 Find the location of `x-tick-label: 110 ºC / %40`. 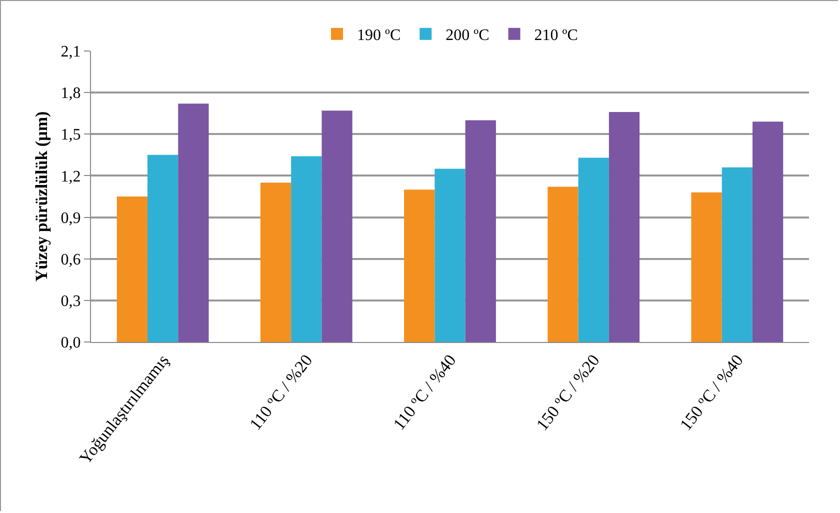

x-tick-label: 110 ºC / %40 is located at coordinates (424, 392).